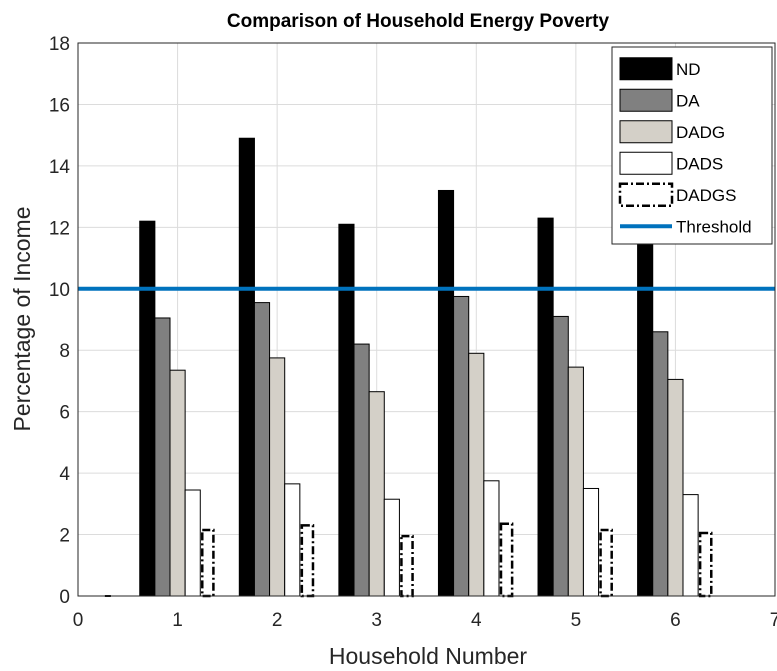 This screenshot has height=671, width=777. What do you see at coordinates (773, 620) in the screenshot?
I see `x-tick-label: 7` at bounding box center [773, 620].